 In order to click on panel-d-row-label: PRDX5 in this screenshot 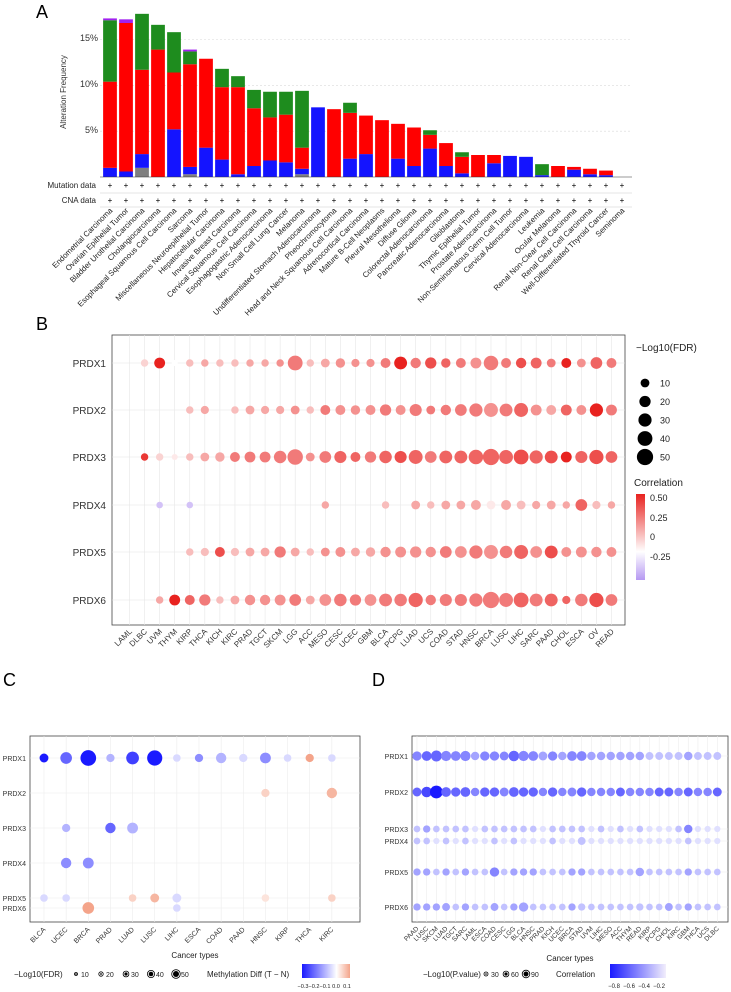, I will do `click(396, 873)`.